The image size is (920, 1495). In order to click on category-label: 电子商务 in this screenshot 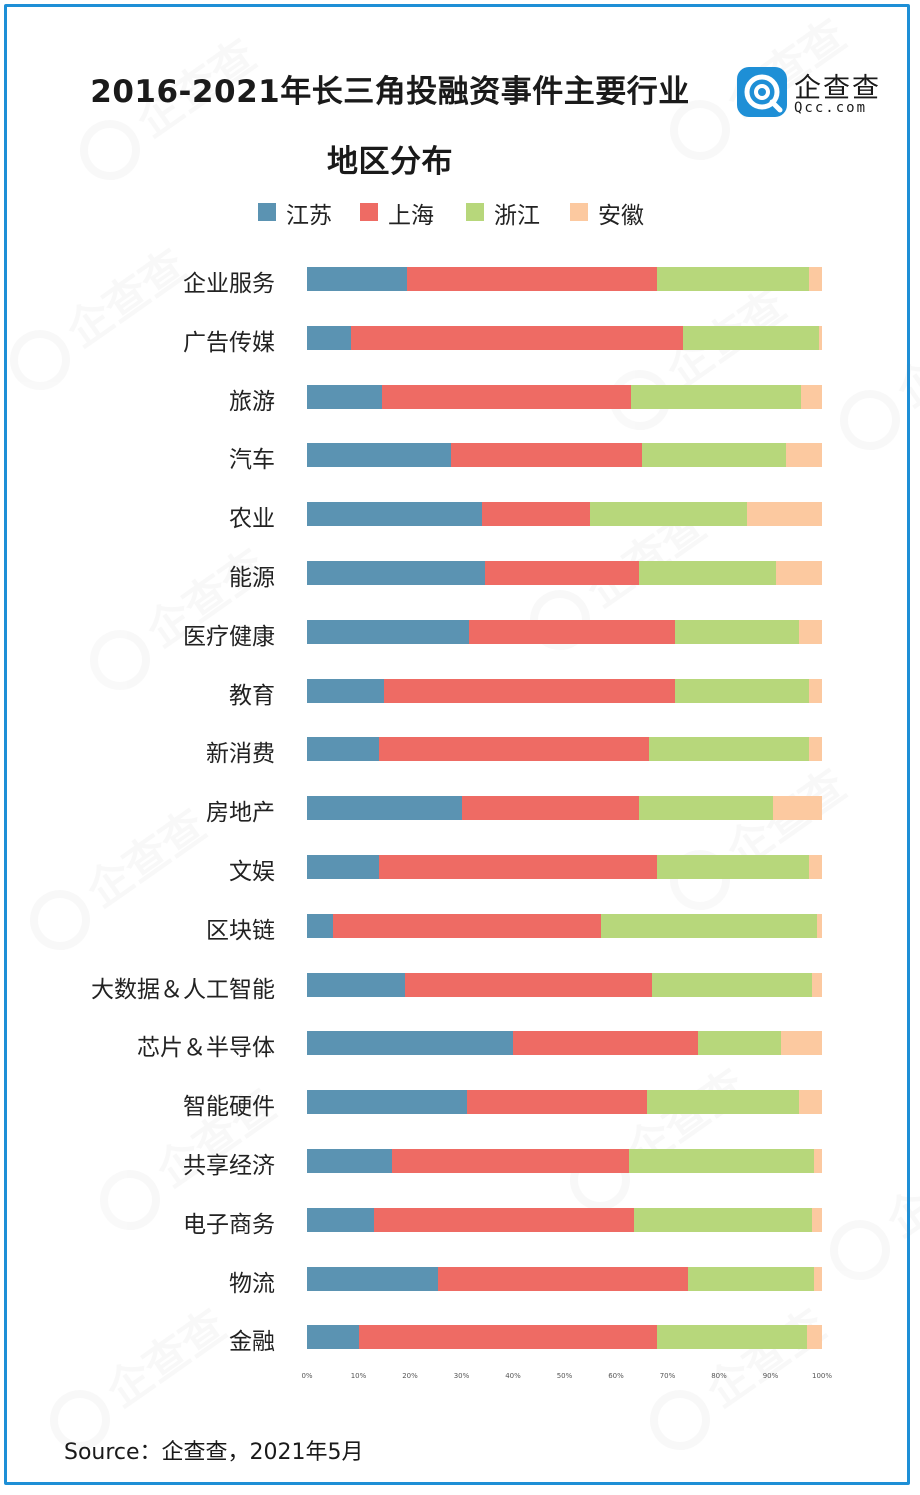, I will do `click(229, 1224)`.